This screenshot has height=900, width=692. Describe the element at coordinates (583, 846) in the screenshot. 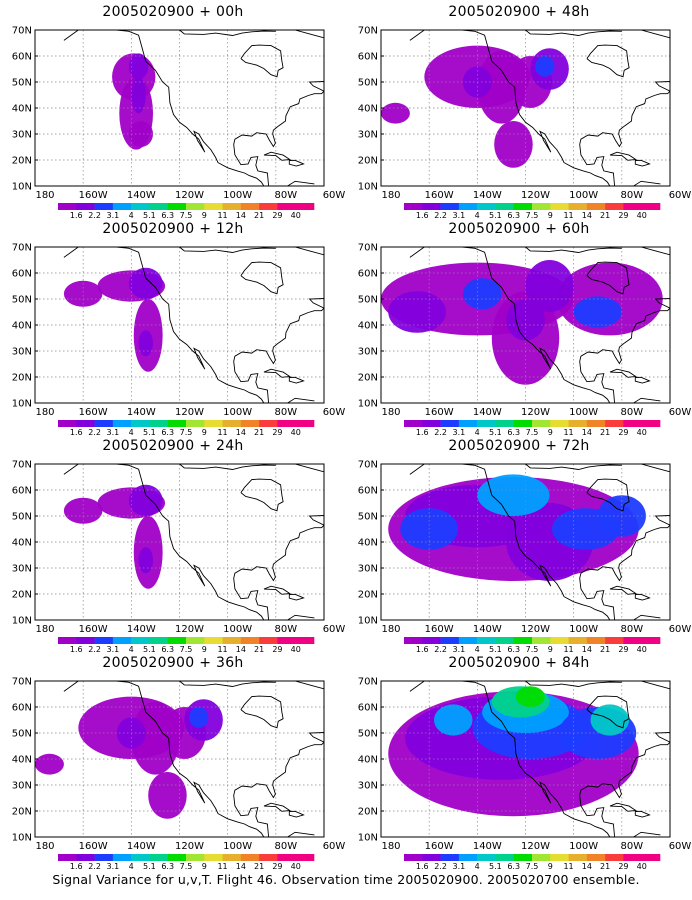

I see `lon-tick-label: 100W` at that location.